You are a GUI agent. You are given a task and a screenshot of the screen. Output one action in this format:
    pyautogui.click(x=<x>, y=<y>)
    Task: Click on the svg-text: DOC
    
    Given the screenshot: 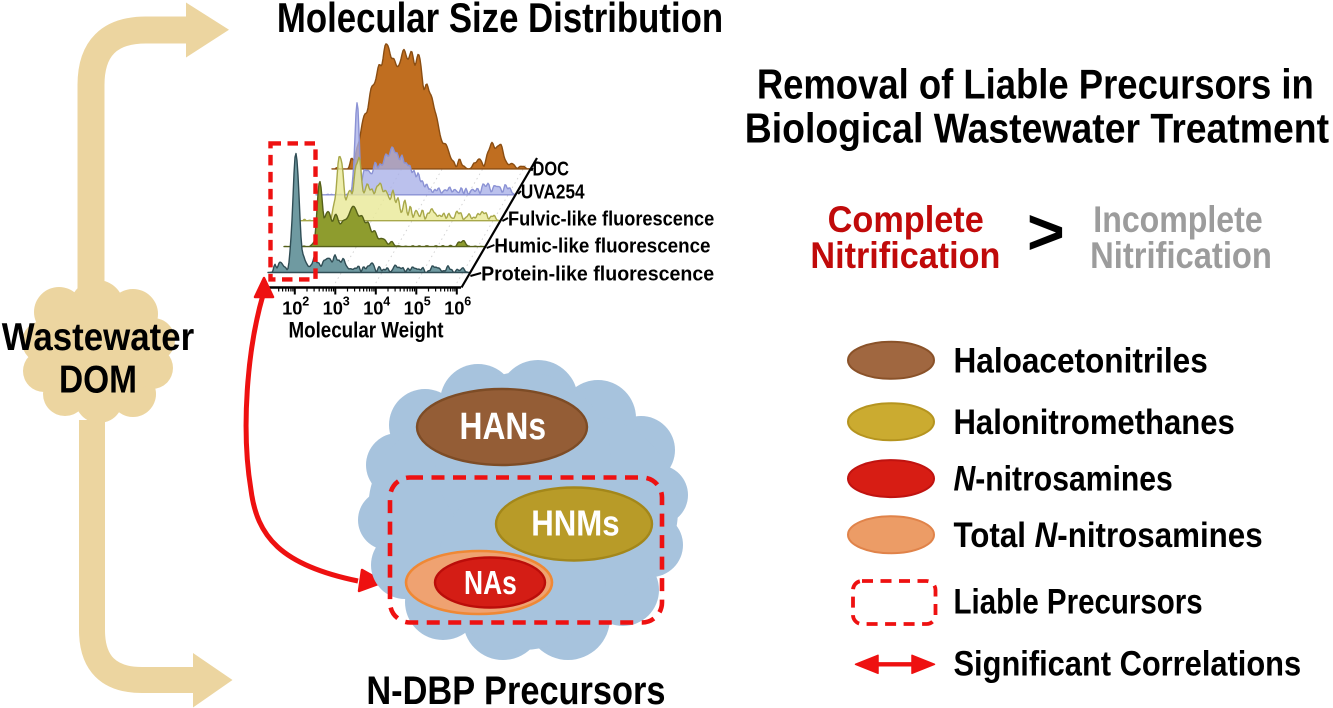 What is the action you would take?
    pyautogui.click(x=551, y=168)
    